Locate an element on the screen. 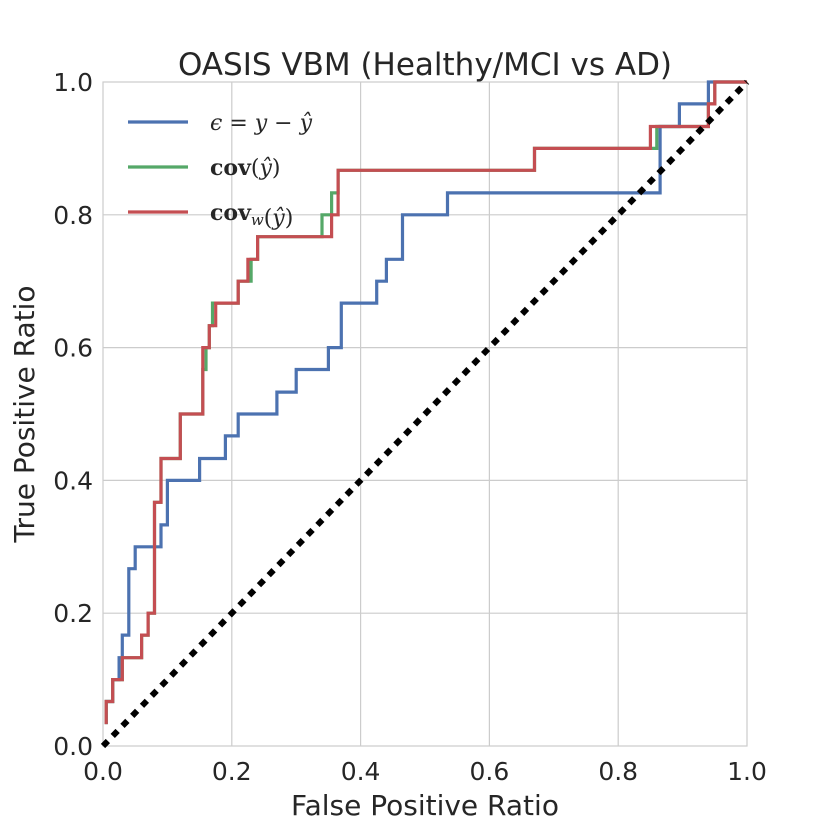  y-tick-label: 1.0 is located at coordinates (73, 82).